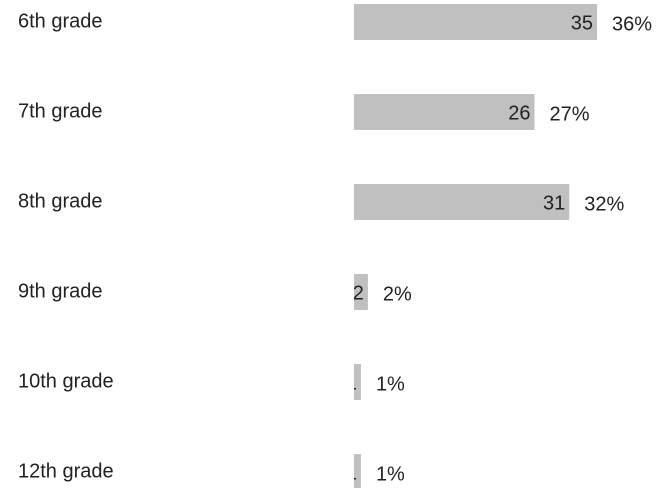 This screenshot has width=669, height=488. I want to click on value-label: 35, so click(582, 23).